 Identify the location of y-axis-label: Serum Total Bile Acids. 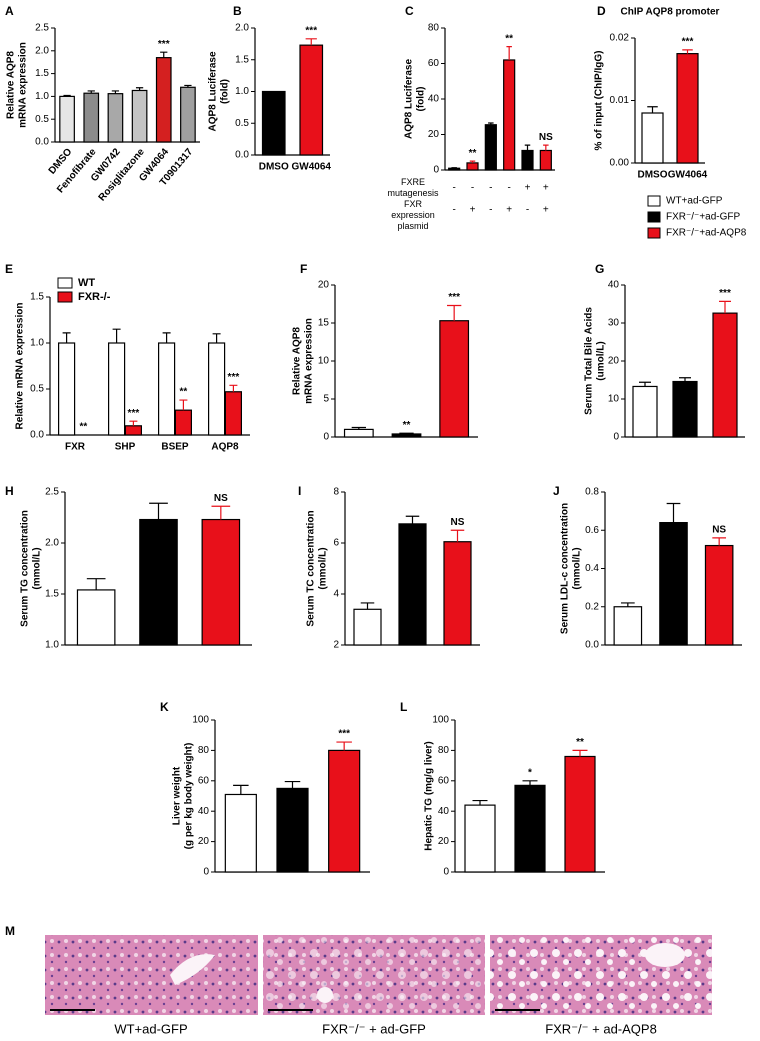
(589, 361).